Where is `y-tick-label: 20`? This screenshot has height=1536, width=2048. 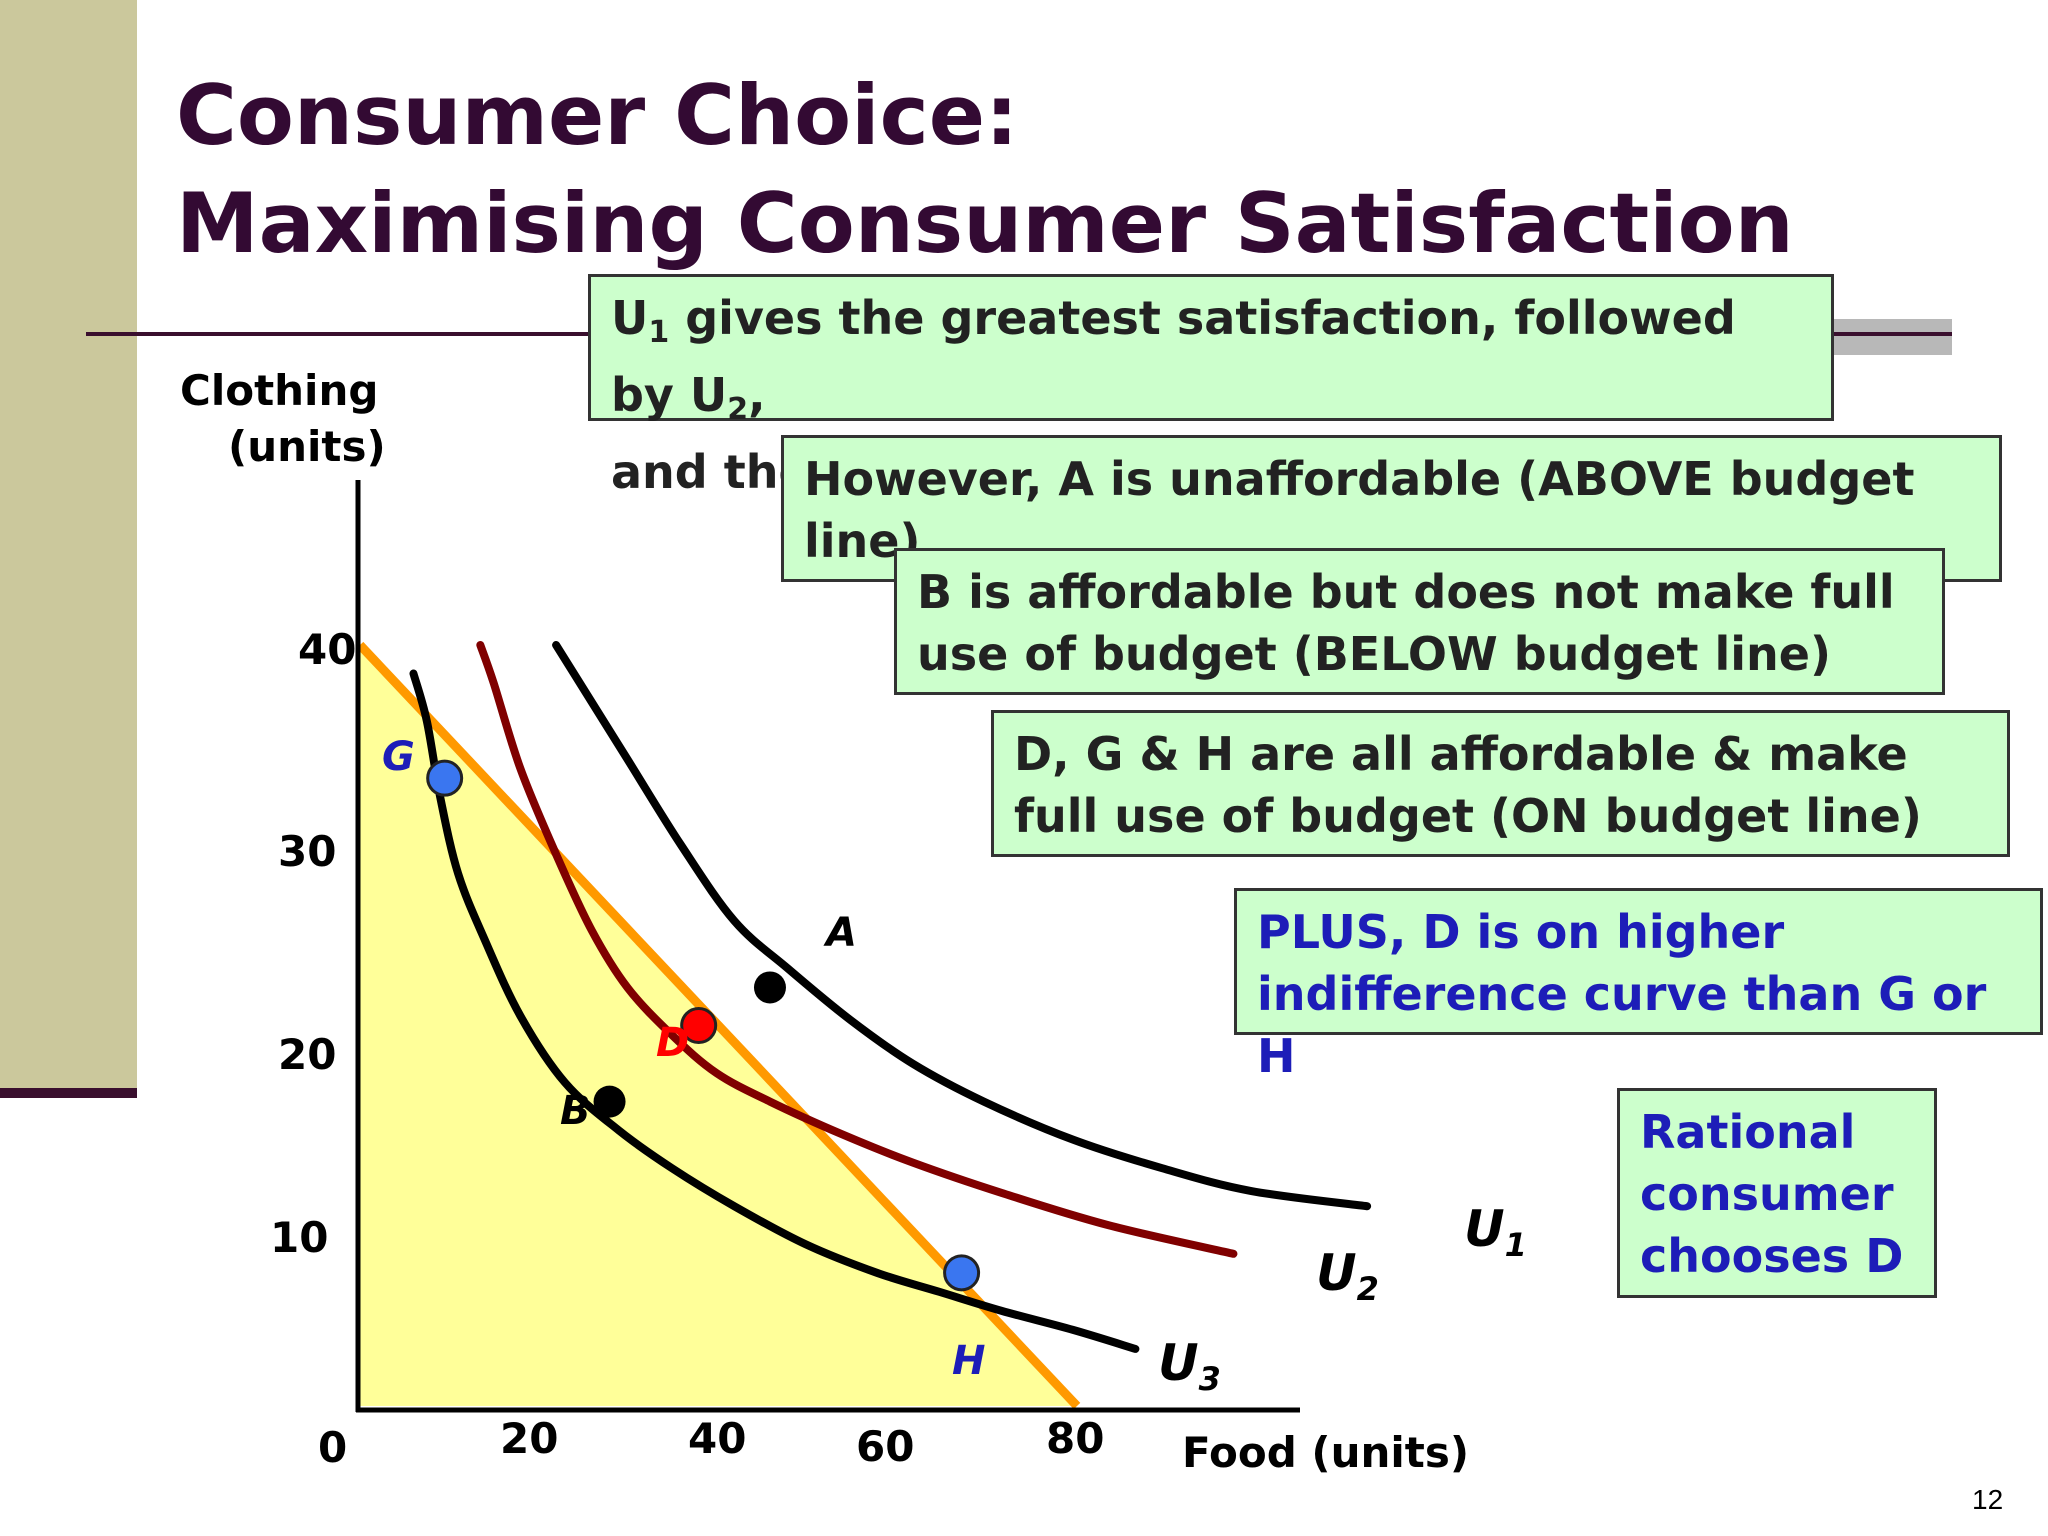
y-tick-label: 20 is located at coordinates (307, 1054).